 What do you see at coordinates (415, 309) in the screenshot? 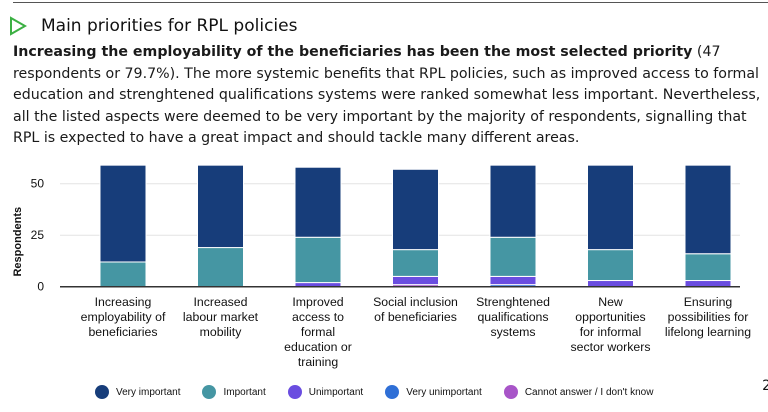
I see `x-tick-label: Social inclusion of beneficiaries` at bounding box center [415, 309].